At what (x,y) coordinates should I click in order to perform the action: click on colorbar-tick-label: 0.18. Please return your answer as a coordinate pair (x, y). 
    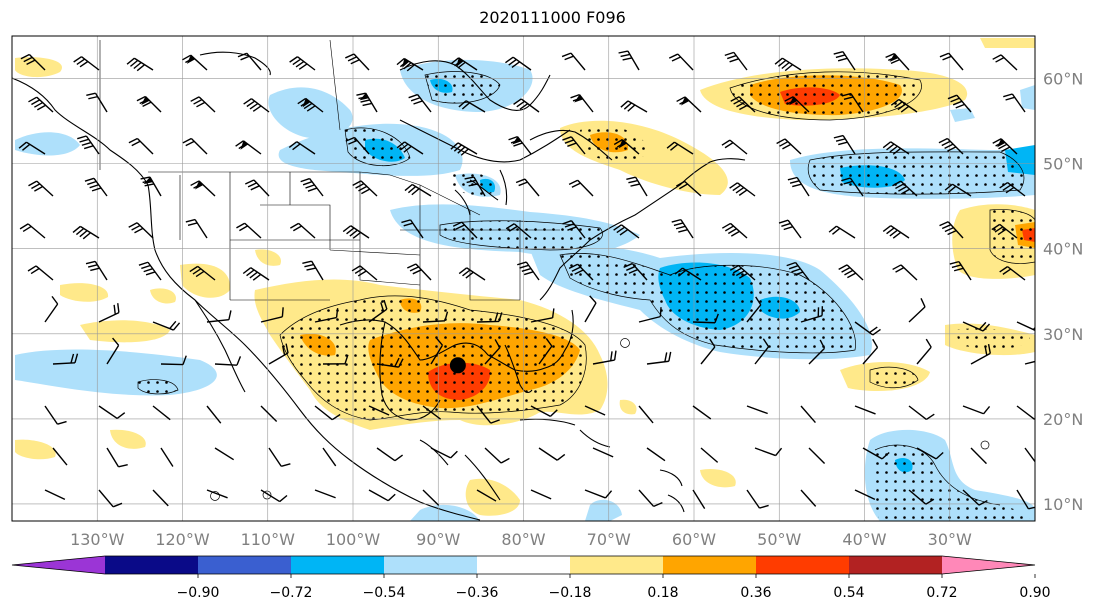
    Looking at the image, I should click on (662, 593).